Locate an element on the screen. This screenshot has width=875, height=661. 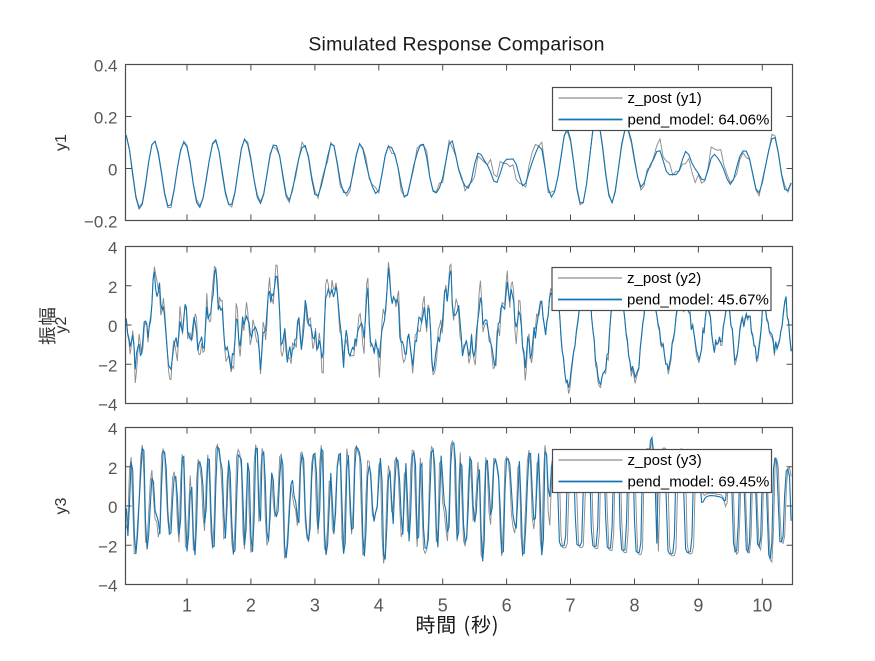
svg-text: pend_model: 45.67% is located at coordinates (698, 300).